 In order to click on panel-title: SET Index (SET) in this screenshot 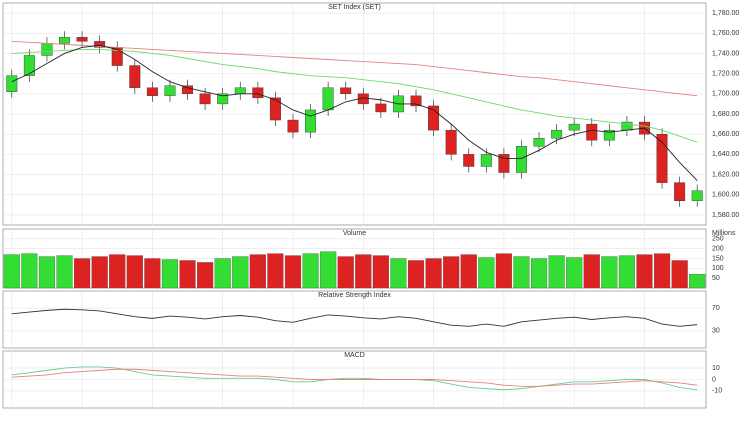, I will do `click(354, 7)`.